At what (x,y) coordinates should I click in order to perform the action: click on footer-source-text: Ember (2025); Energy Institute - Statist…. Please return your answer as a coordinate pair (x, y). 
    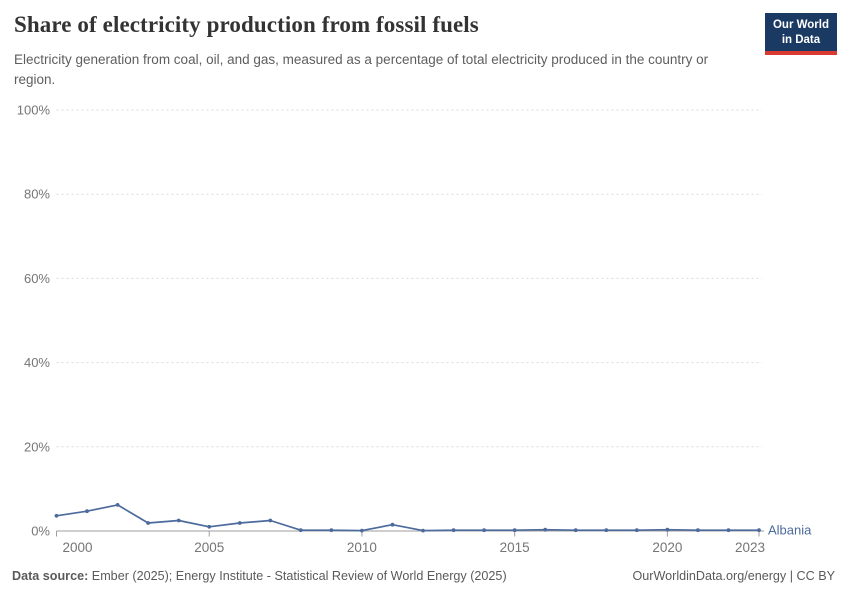
    Looking at the image, I should click on (297, 576).